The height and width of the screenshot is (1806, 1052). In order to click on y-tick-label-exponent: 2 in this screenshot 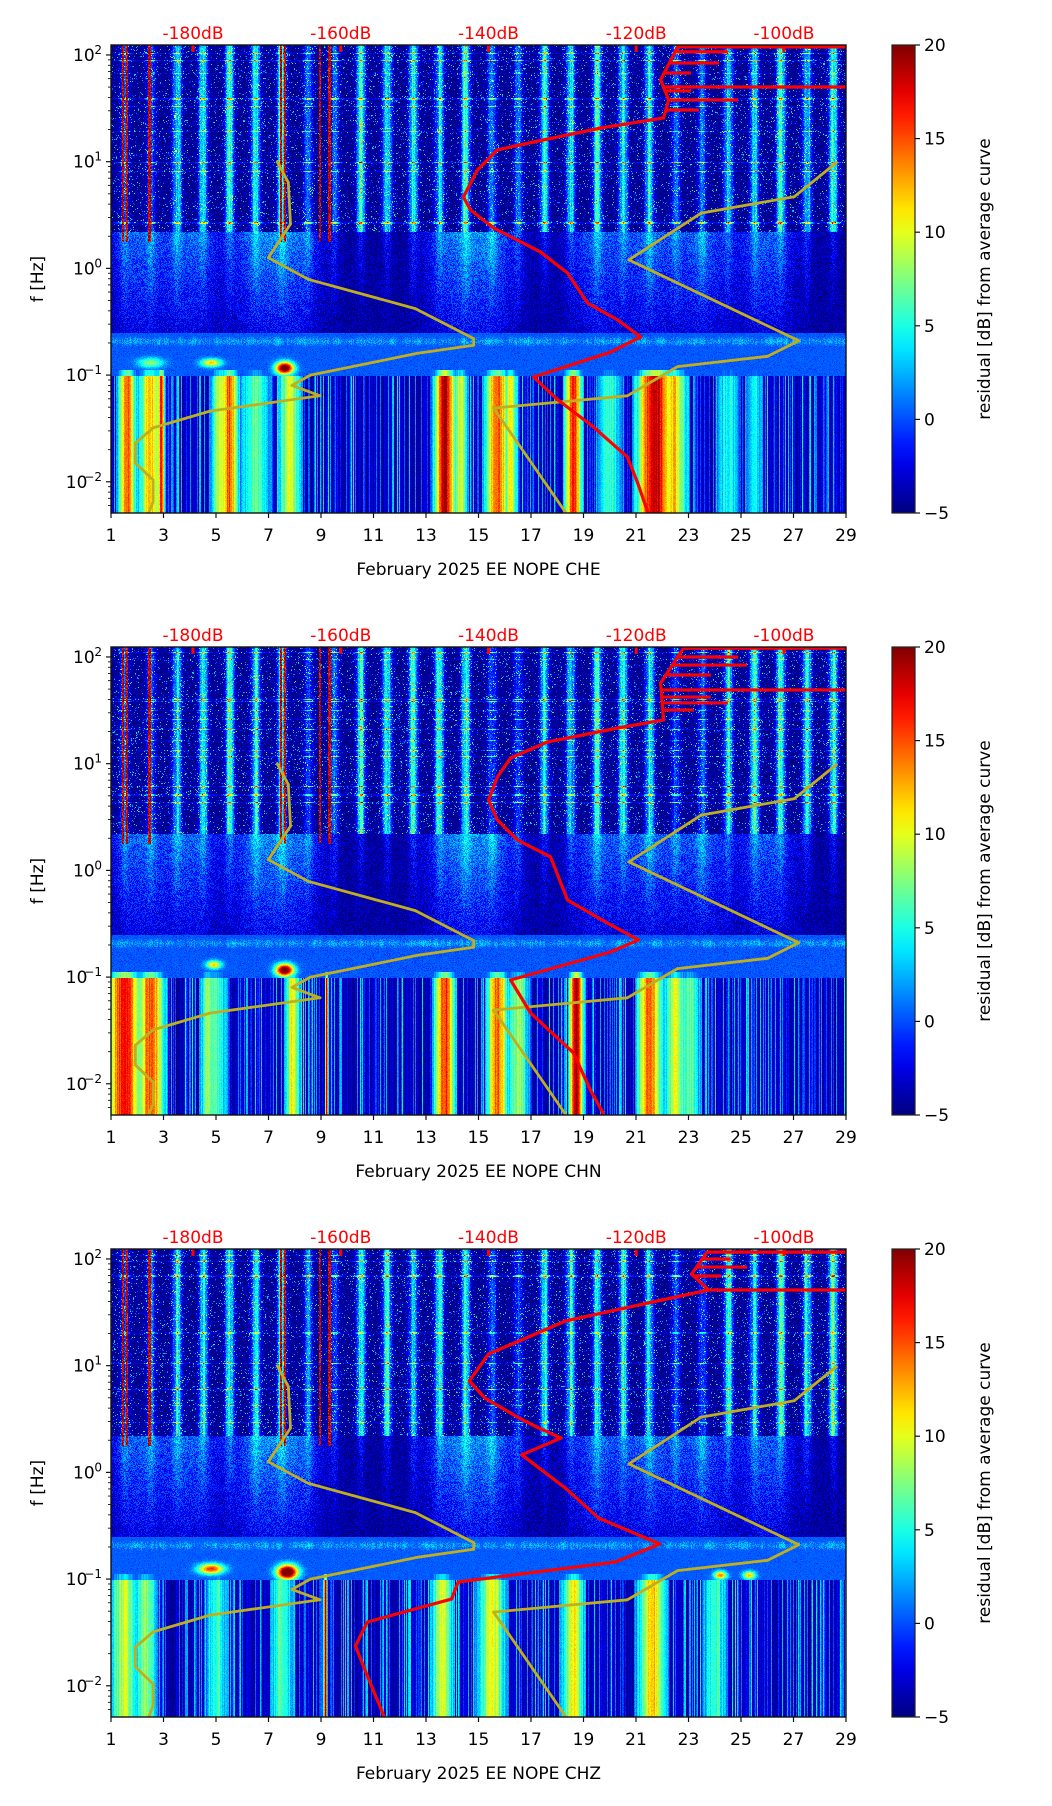, I will do `click(98, 652)`.